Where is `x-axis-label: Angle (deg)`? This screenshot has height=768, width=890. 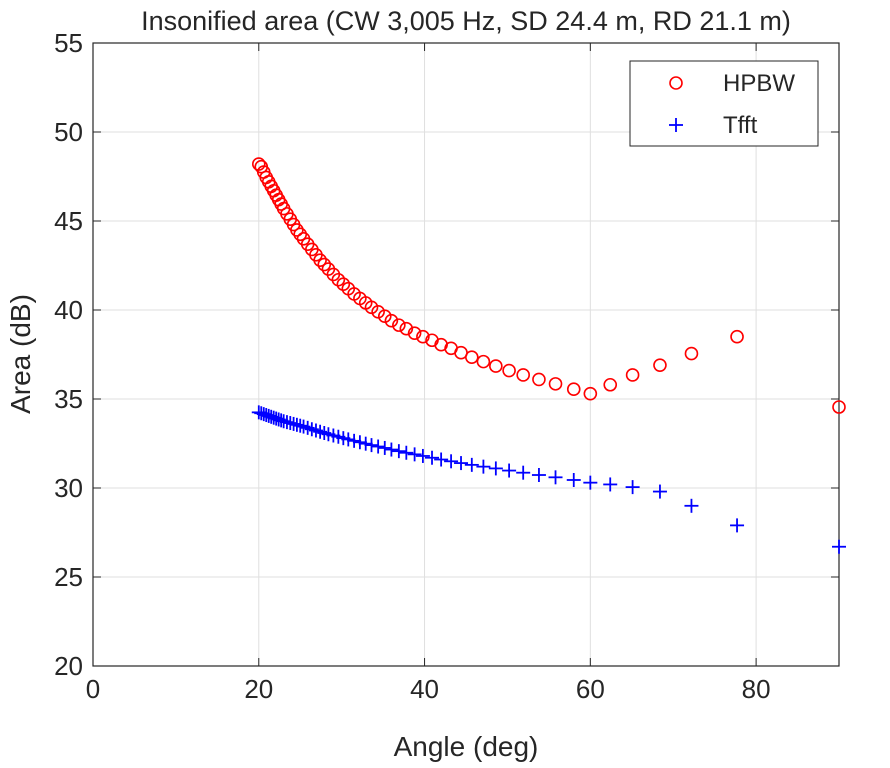 x-axis-label: Angle (deg) is located at coordinates (466, 746).